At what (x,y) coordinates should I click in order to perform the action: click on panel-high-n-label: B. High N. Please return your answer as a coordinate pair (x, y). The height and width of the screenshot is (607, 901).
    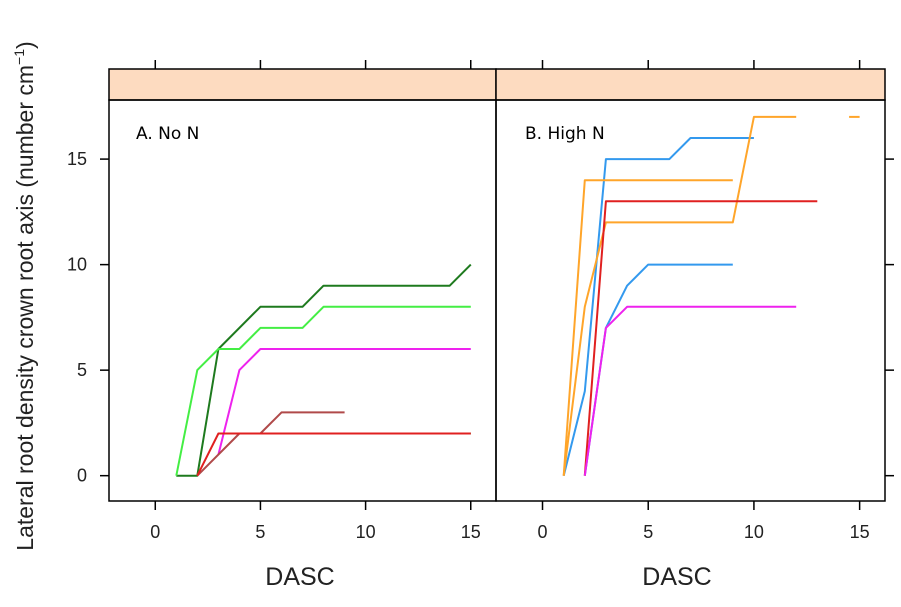
    Looking at the image, I should click on (565, 134).